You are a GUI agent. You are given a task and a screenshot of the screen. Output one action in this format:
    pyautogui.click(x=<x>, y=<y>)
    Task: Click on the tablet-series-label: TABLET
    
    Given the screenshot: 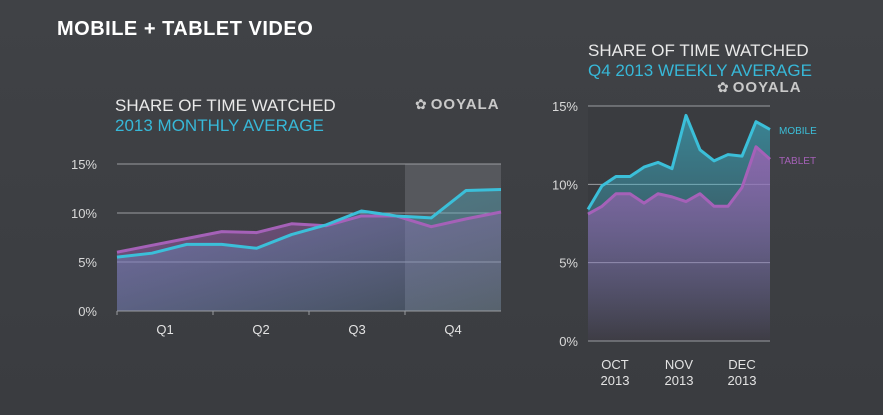 What is the action you would take?
    pyautogui.click(x=797, y=161)
    